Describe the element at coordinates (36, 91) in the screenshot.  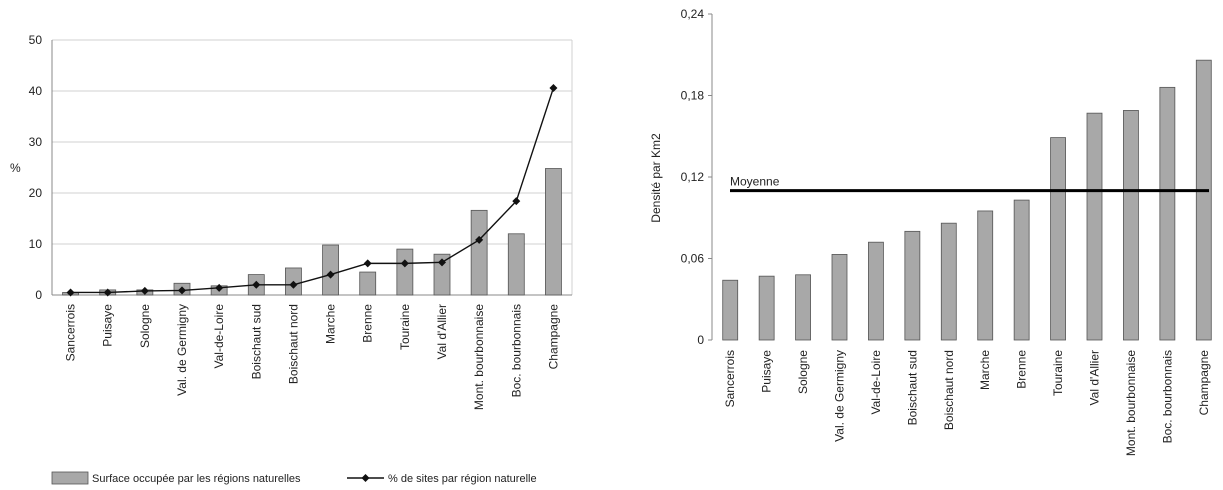
I see `y-tick-label: 40` at that location.